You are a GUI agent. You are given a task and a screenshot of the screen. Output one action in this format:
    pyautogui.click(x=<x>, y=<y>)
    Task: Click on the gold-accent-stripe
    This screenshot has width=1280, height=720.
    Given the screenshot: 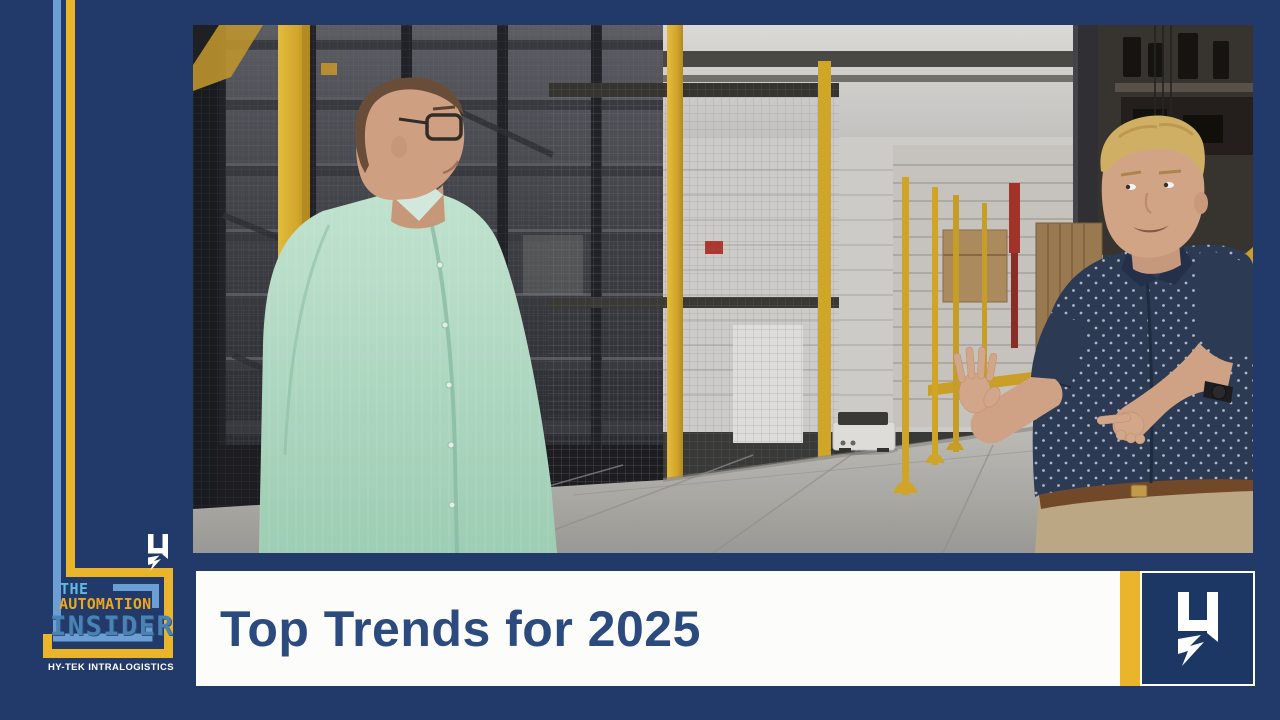 What is the action you would take?
    pyautogui.click(x=1130, y=628)
    